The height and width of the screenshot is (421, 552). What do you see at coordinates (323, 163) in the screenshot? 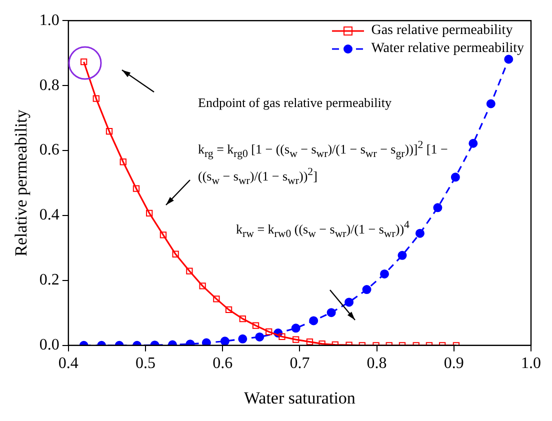
I see `text: k$_{rg}$ = k$_{rg0}$ [1 − ((s$_{w}$ − s$_{wr}$)/(1 − s$_{wr}$ − s$_{gr}$))]$^{2}$ [1 − ((s$_{w}$ − s$_{wr}$)/(1 − s$_{wr}$))$^{2}$]` at bounding box center [323, 163].